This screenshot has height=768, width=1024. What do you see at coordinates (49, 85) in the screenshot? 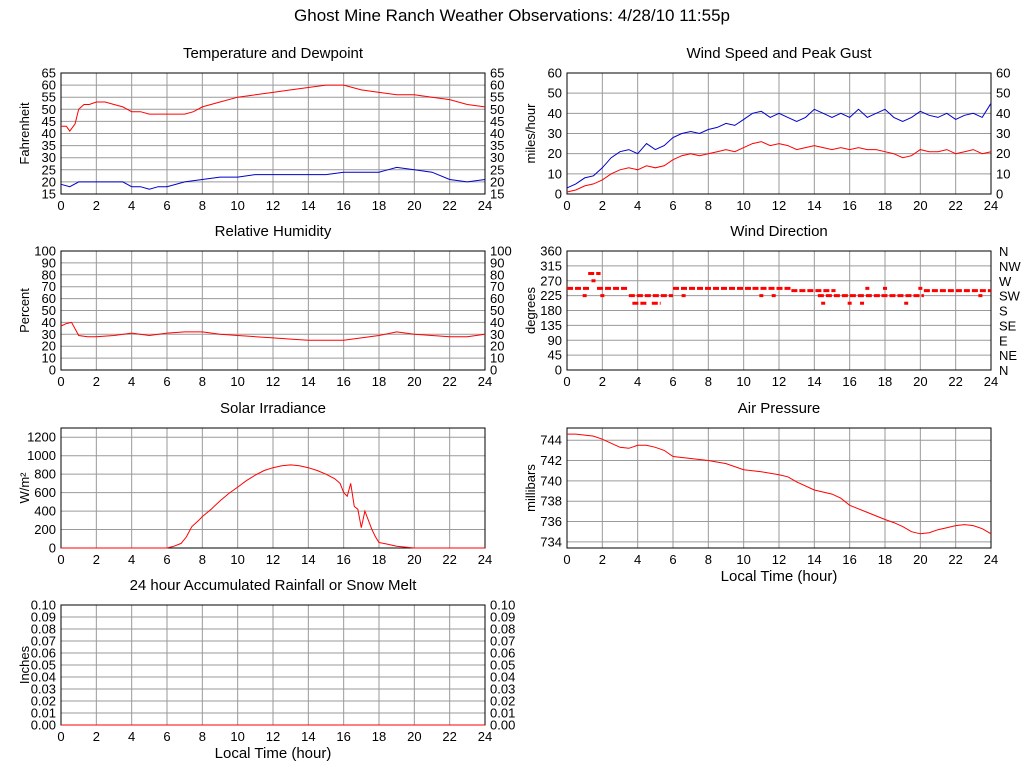
I see `temp-y-tick-label: 60` at bounding box center [49, 85].